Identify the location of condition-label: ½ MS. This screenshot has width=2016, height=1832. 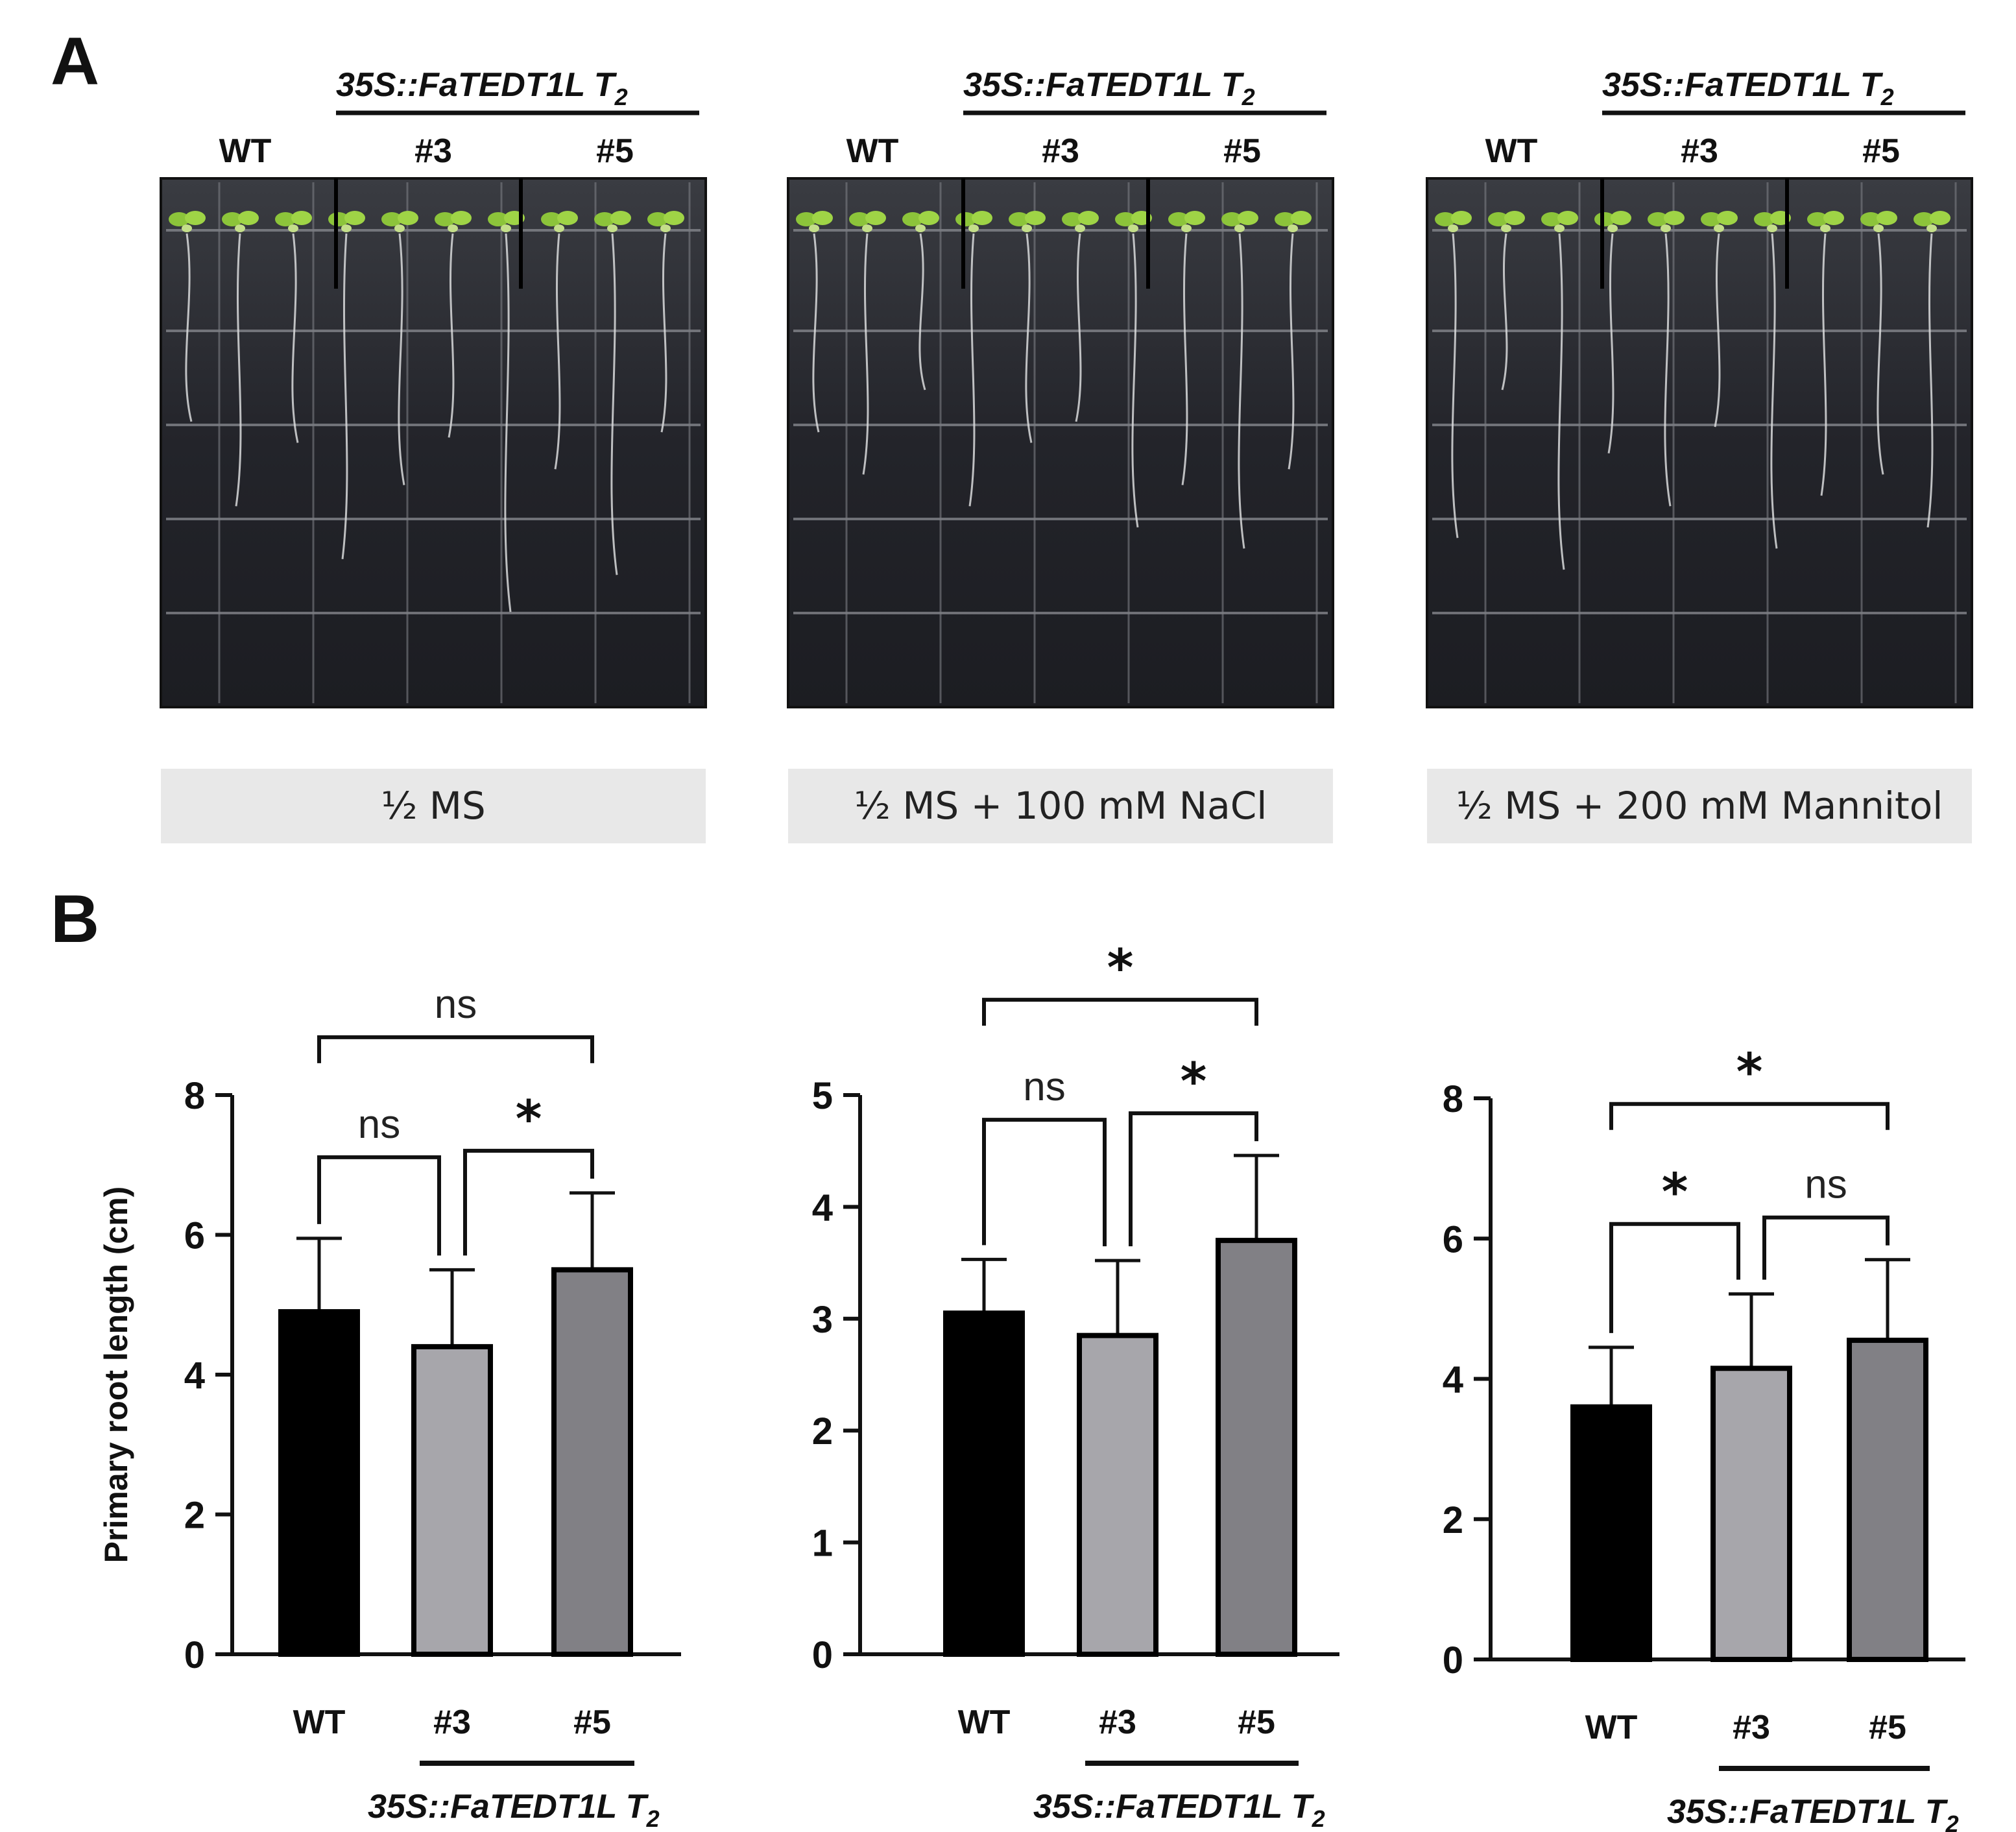
(433, 806).